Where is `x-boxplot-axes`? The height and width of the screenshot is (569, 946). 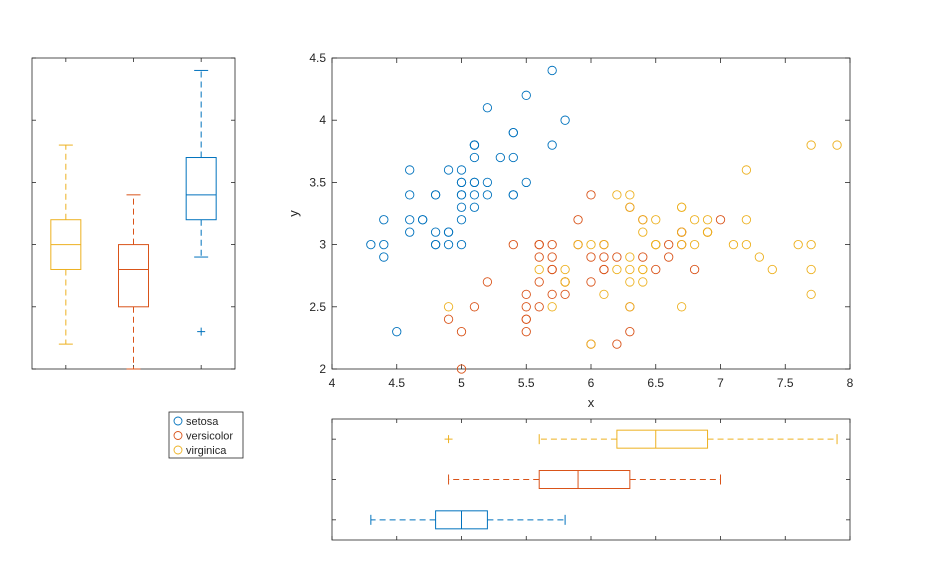 x-boxplot-axes is located at coordinates (591, 479).